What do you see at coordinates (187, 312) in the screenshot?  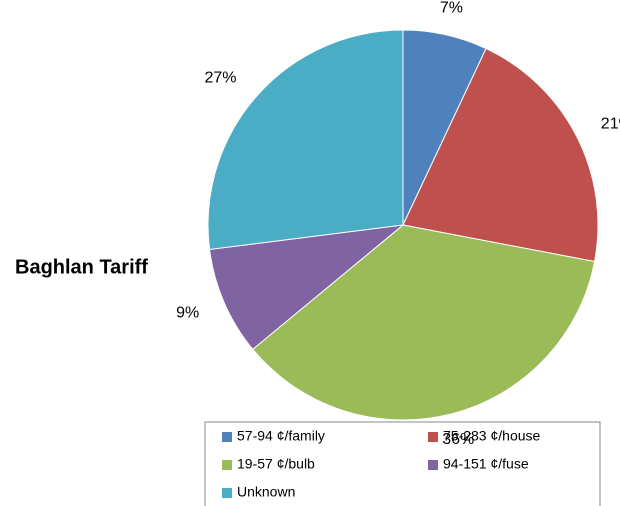 I see `data-label: 9%` at bounding box center [187, 312].